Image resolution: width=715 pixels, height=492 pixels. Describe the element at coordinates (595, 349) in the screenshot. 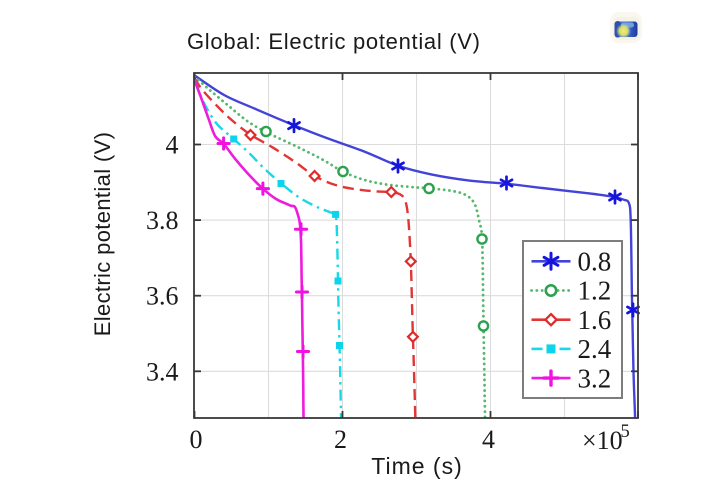

I see `svg-text: 2.4` at that location.